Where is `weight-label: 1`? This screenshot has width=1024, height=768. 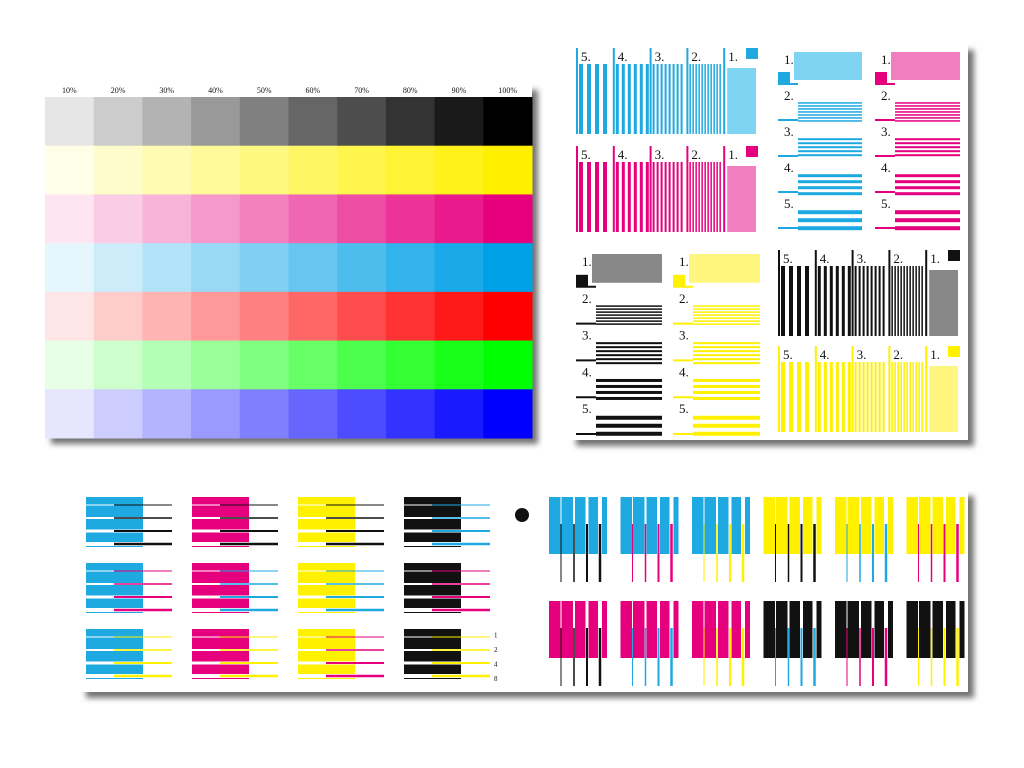
weight-label: 1 is located at coordinates (496, 636).